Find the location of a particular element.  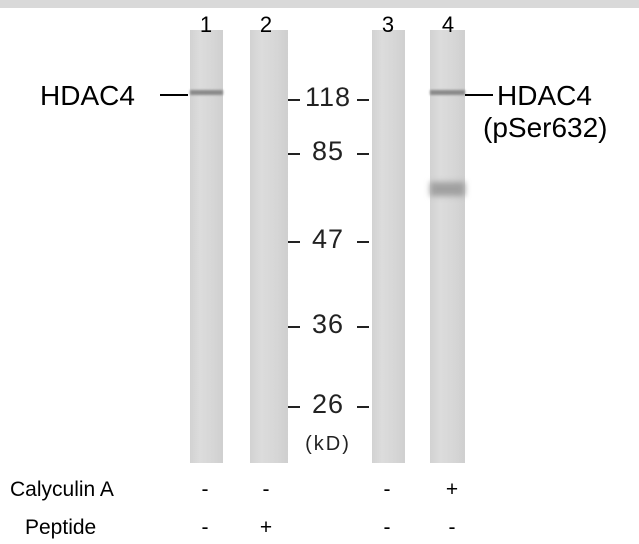

marker-label: 36 is located at coordinates (328, 324).